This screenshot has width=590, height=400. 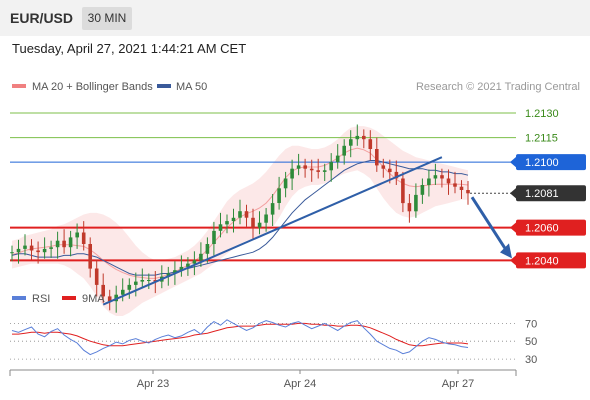 I want to click on rsi-line, so click(x=240, y=337).